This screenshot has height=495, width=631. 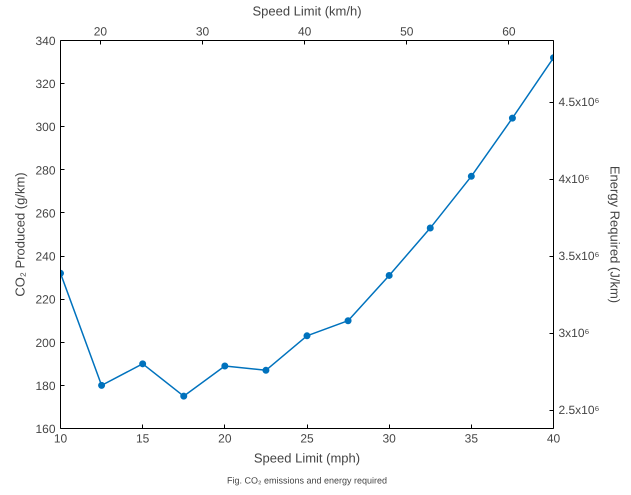 What do you see at coordinates (203, 31) in the screenshot?
I see `x2-tick-label: 30` at bounding box center [203, 31].